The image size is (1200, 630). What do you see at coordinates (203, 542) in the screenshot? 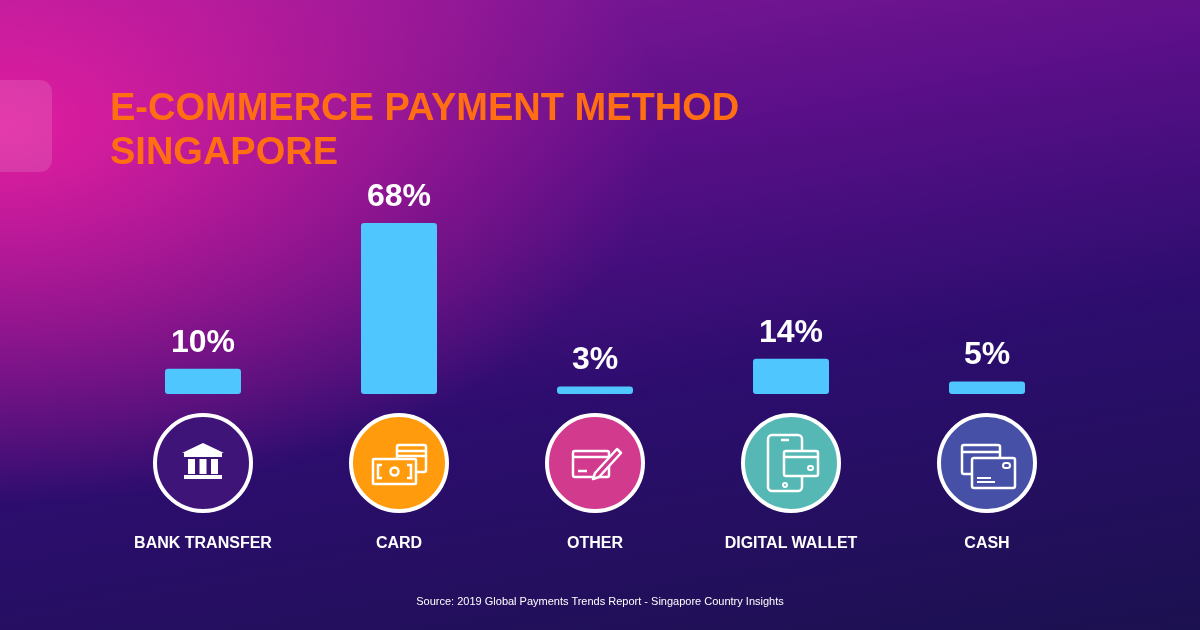
I see `x-tick-label: BANK TRANSFER` at bounding box center [203, 542].